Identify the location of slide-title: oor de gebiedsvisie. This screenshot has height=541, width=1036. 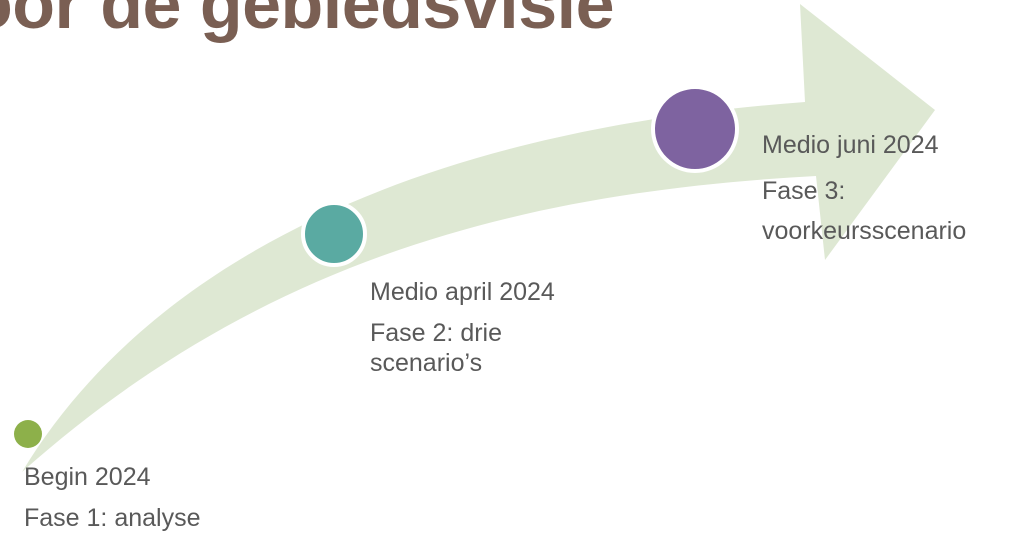
(307, 21).